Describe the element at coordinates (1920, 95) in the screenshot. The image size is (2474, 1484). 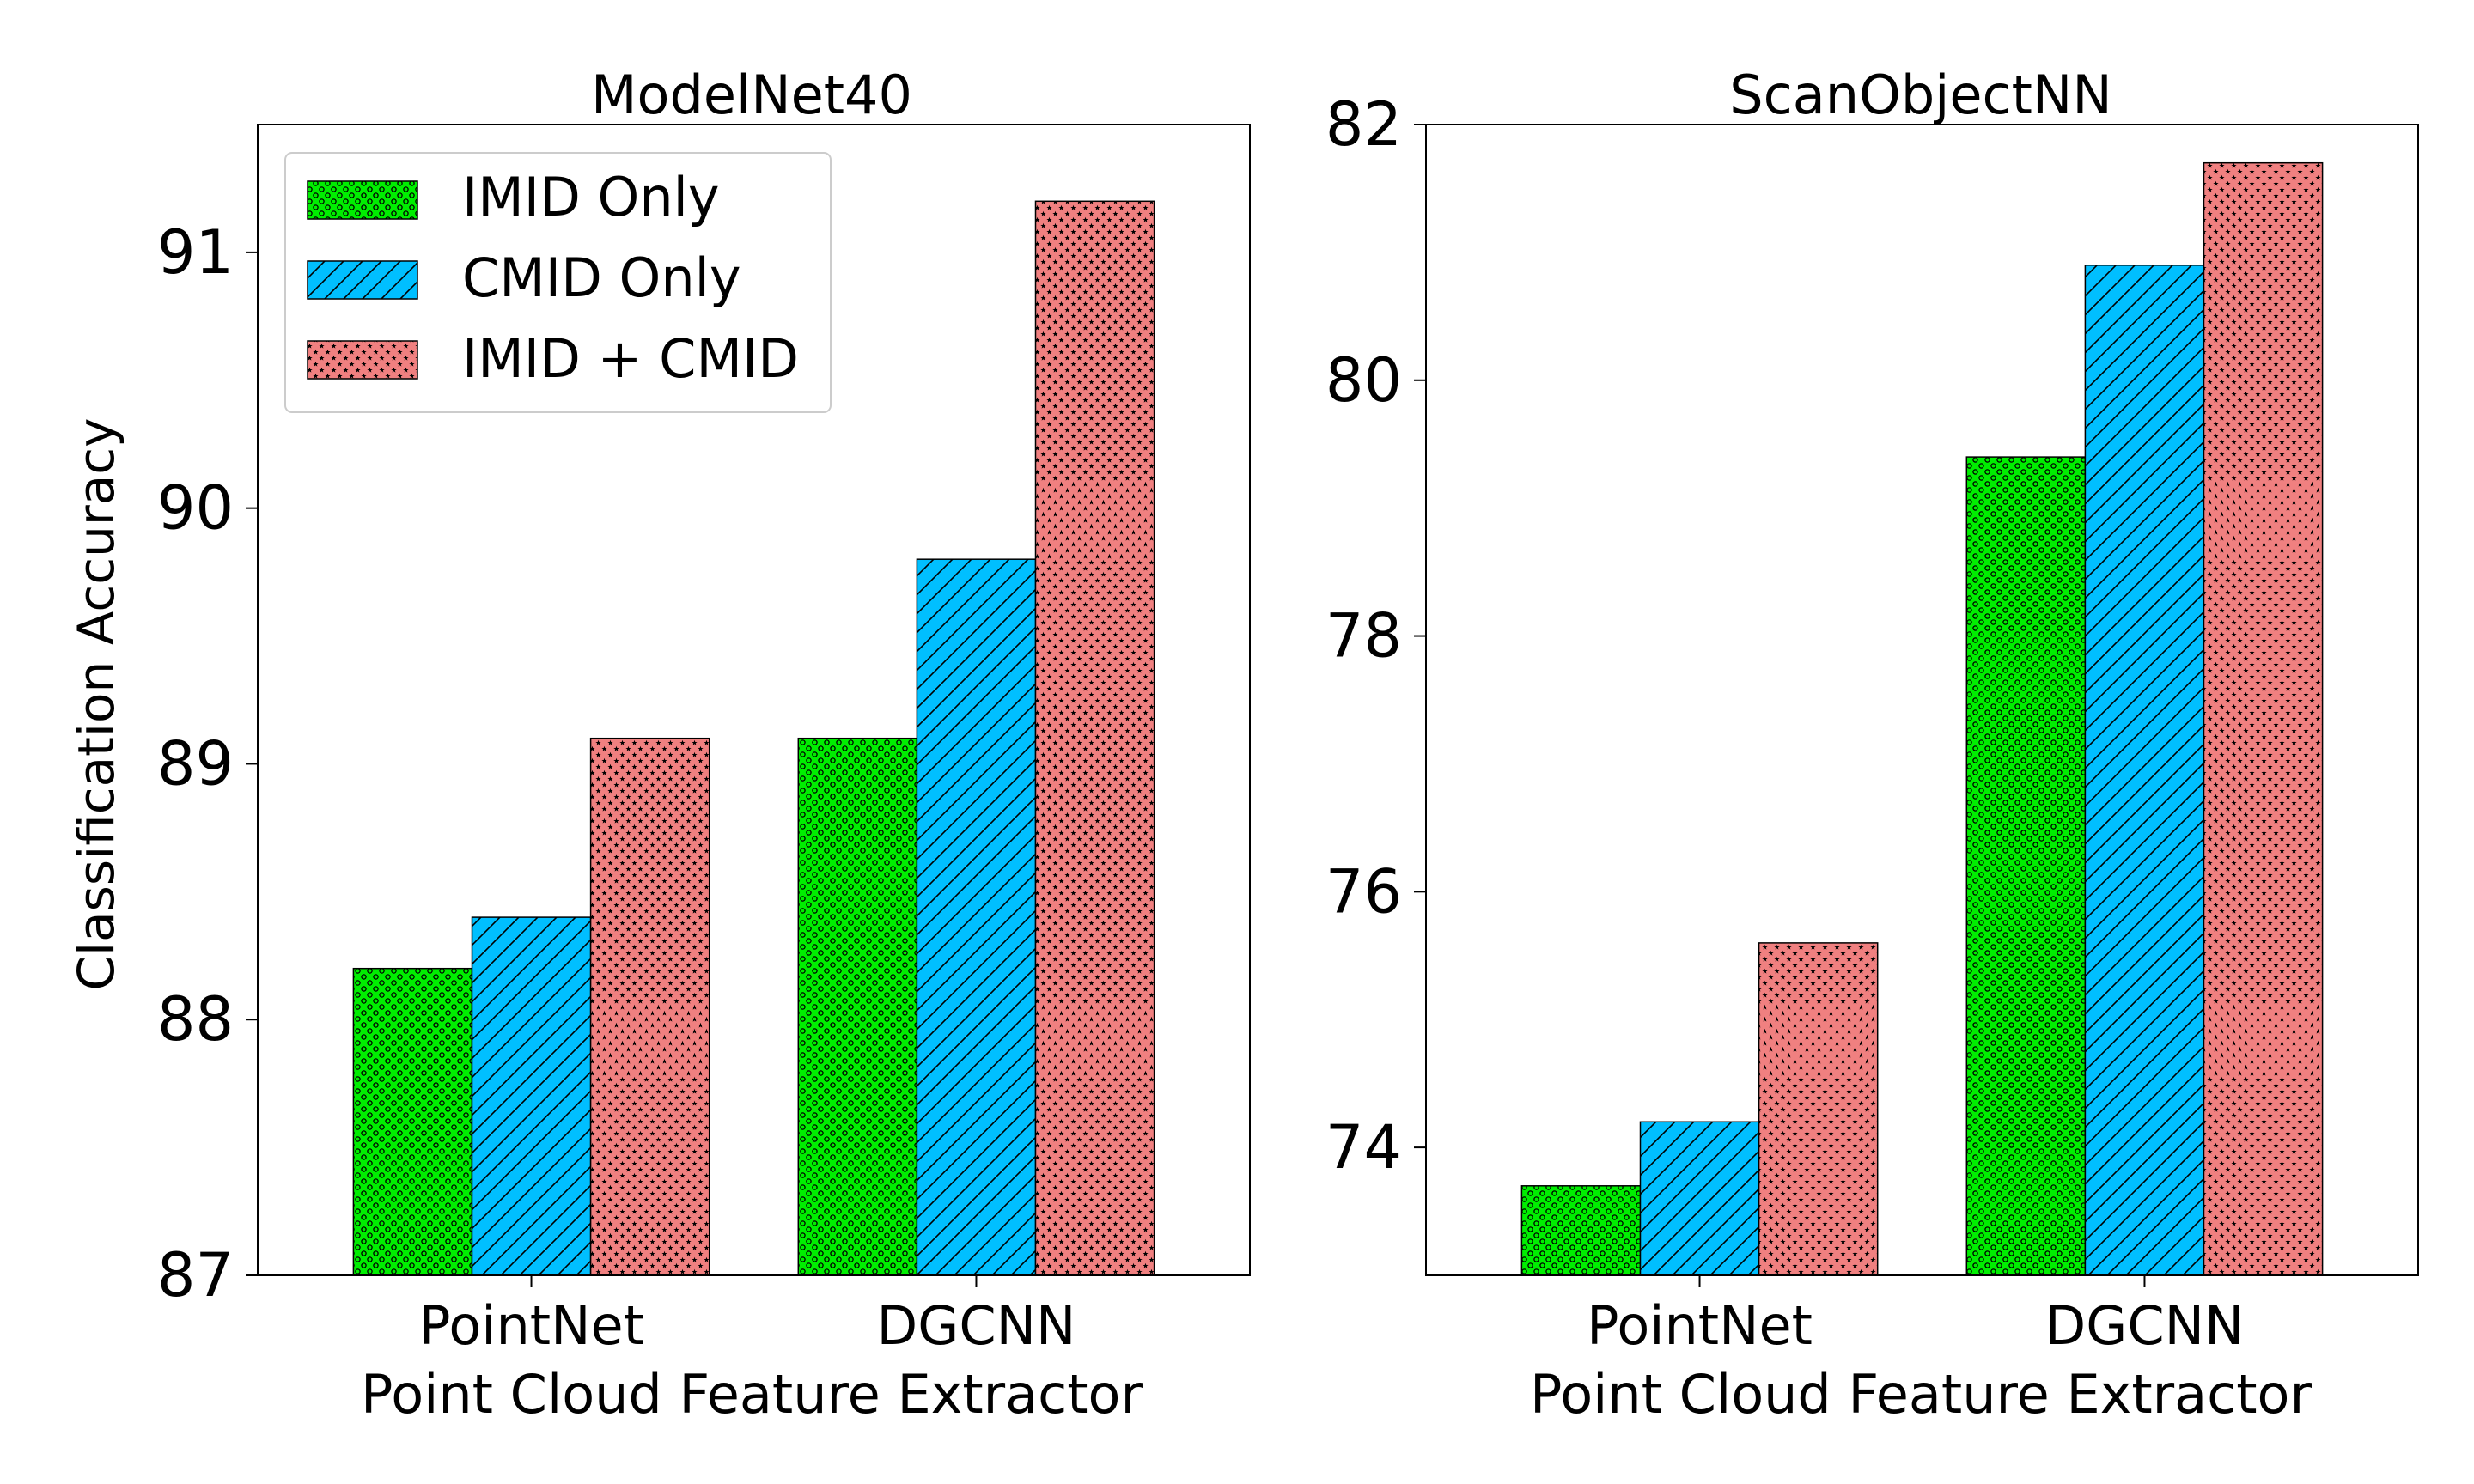
I see `chart-title: ScanObjectNN` at that location.